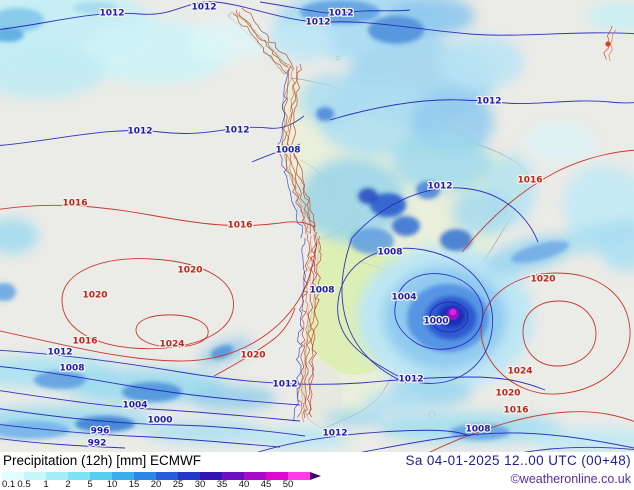  Describe the element at coordinates (102, 460) in the screenshot. I see `map-product-label: Precipitation (12h) [mm] ECMWF` at that location.